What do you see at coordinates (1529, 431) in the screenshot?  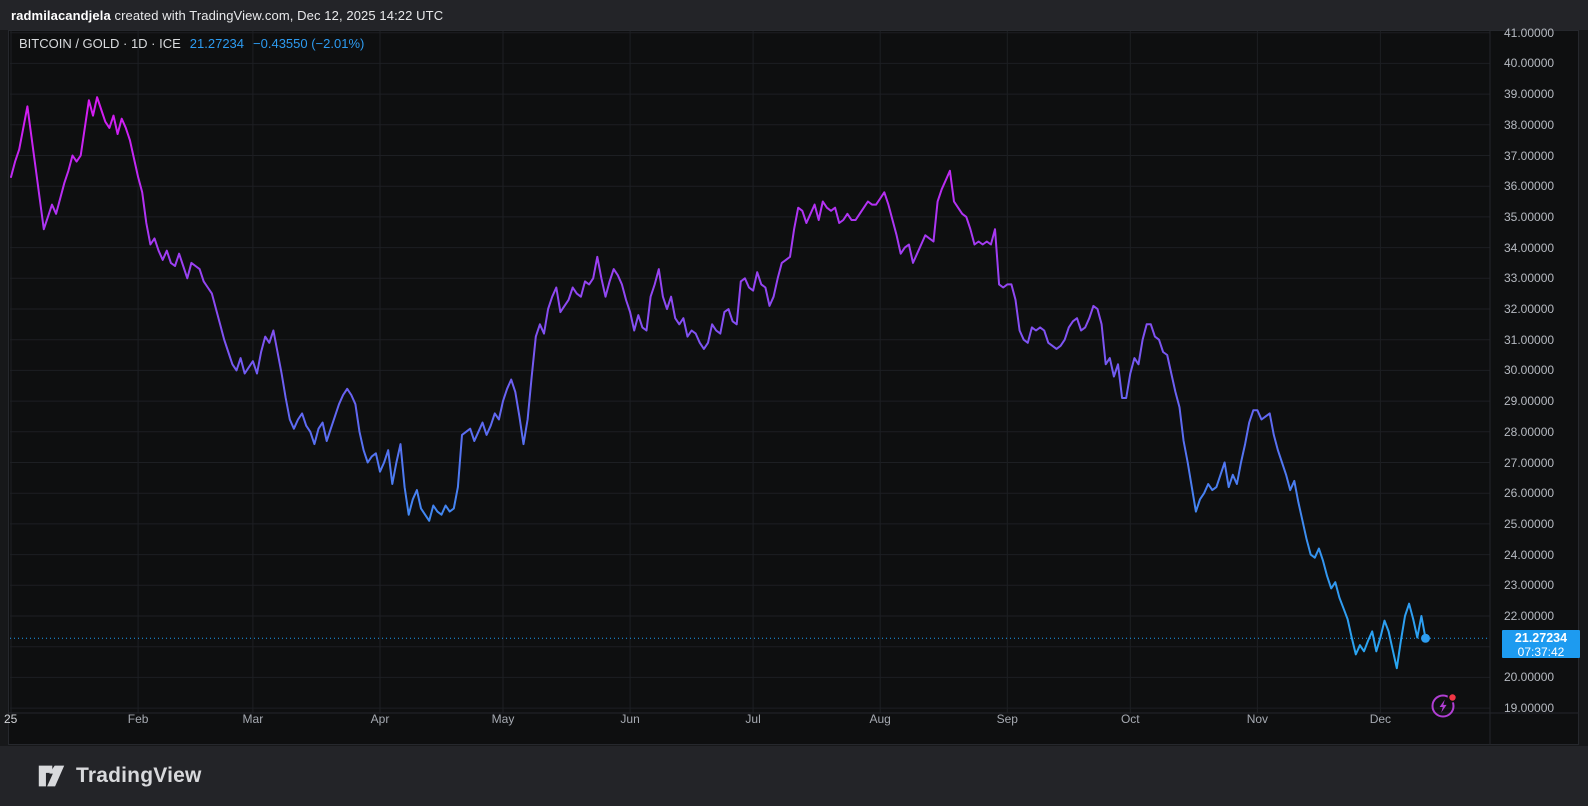 I see `price-tick: 28.00000` at bounding box center [1529, 431].